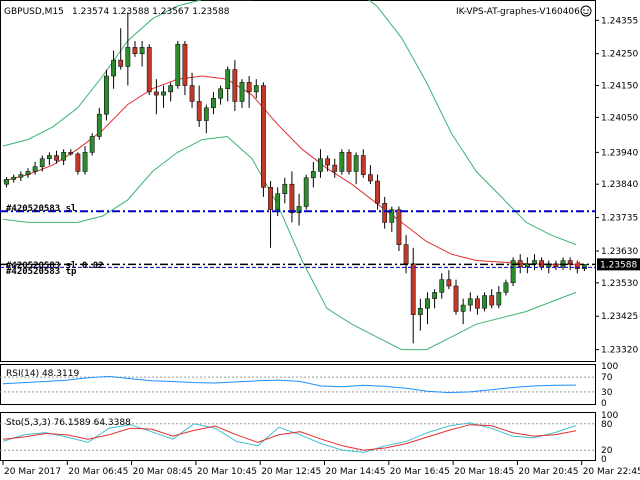  I want to click on time-tick-label: 20 Mar 08:45, so click(163, 472).